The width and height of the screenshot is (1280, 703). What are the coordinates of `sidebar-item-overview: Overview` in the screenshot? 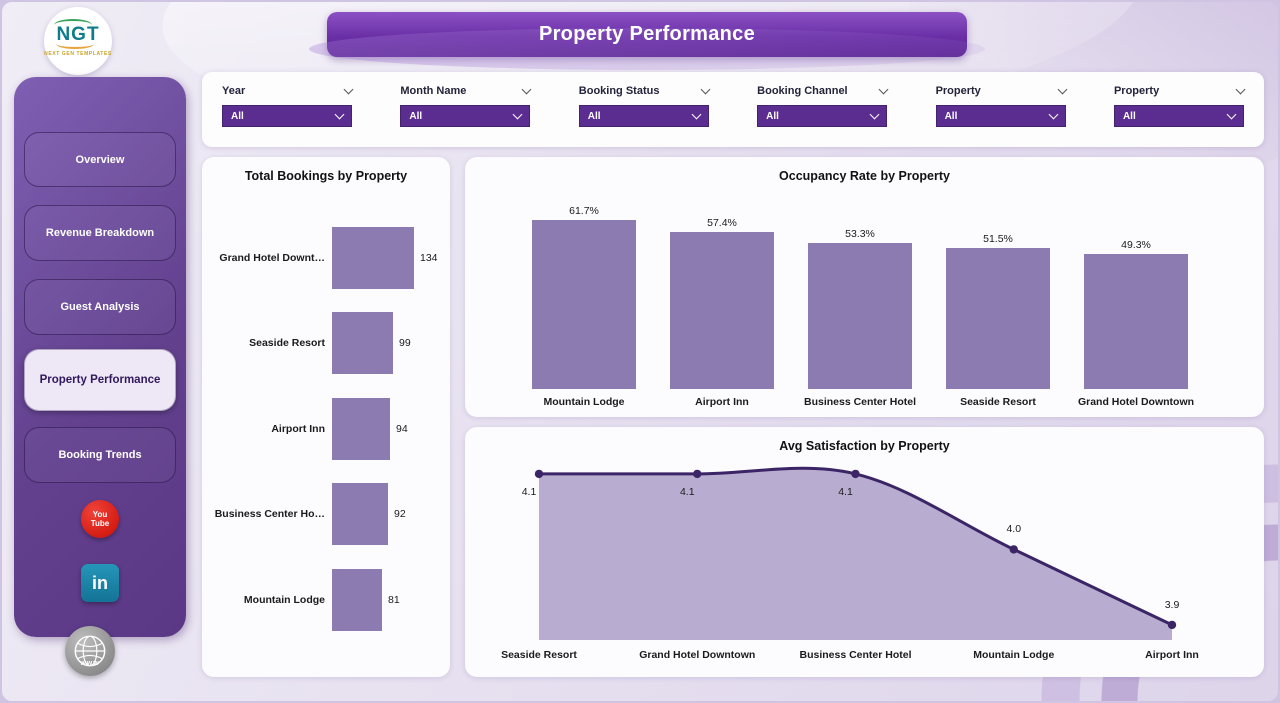 It's located at (100, 159).